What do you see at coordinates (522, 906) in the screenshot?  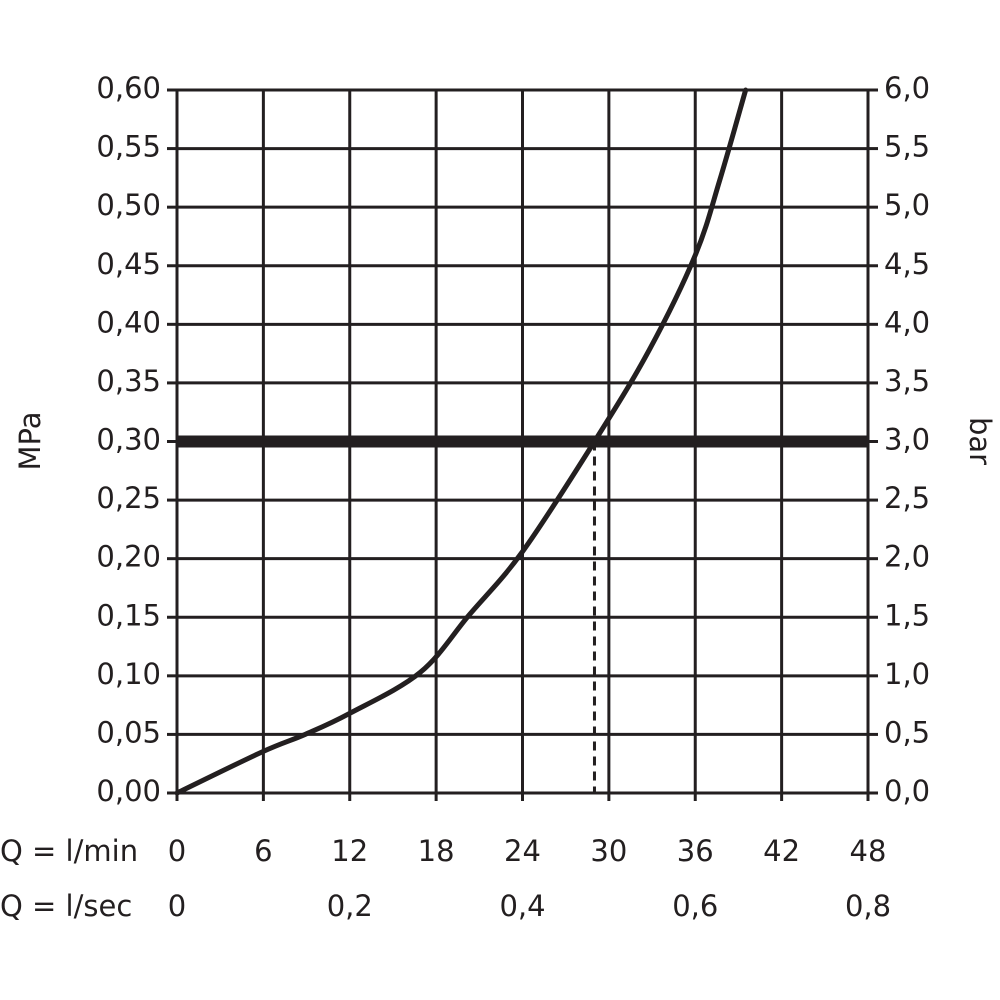 I see `x2-tick-label: 0,4` at bounding box center [522, 906].